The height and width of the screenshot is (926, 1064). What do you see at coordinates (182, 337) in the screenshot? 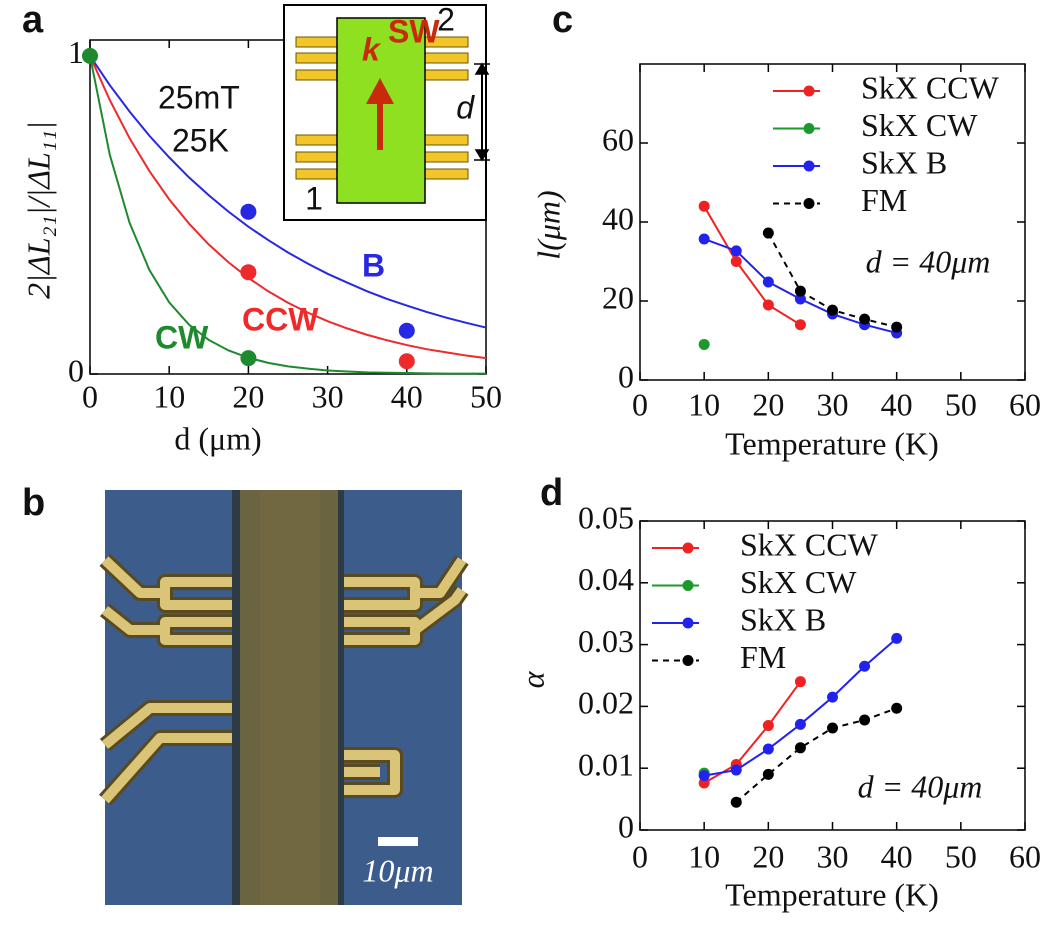
I see `curve-label: CW` at bounding box center [182, 337].